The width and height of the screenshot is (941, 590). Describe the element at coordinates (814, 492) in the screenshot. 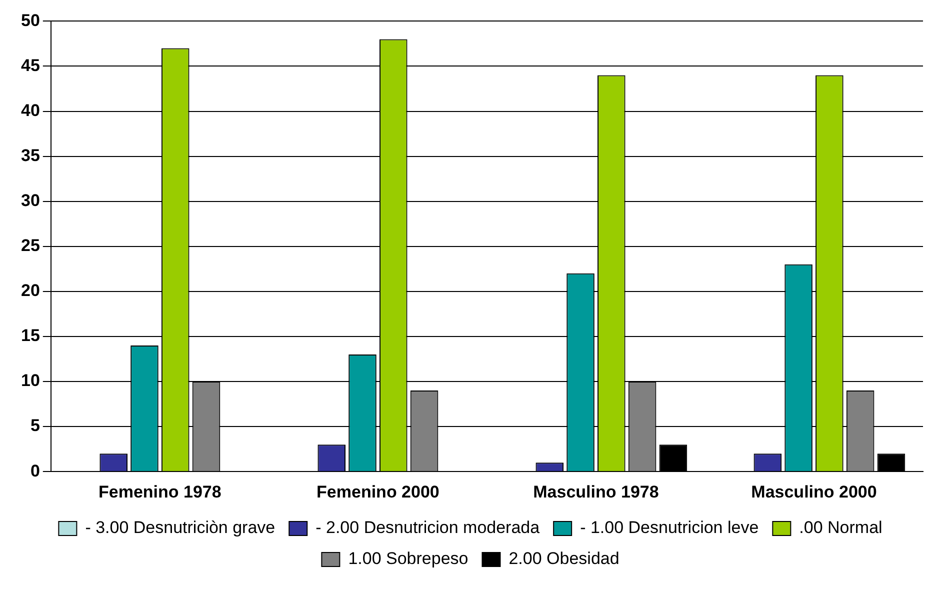

I see `x-tick-label: Masculino 2000` at that location.